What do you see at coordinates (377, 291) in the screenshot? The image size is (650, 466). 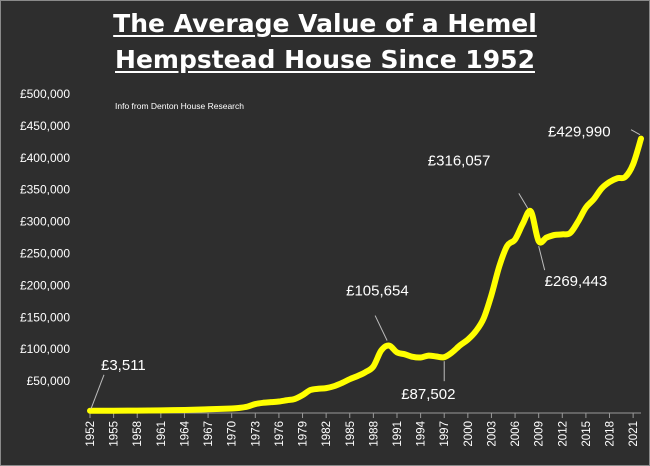 I see `data-label: £105,654` at bounding box center [377, 291].